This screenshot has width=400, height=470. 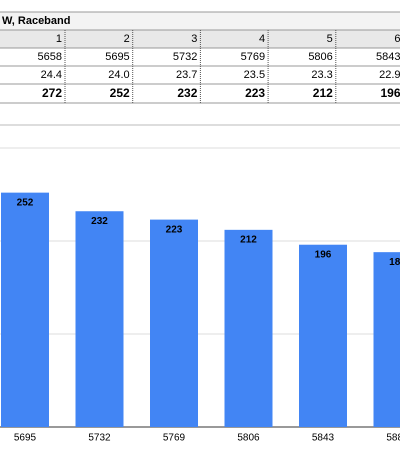 I want to click on bar-label: 212, so click(x=248, y=239).